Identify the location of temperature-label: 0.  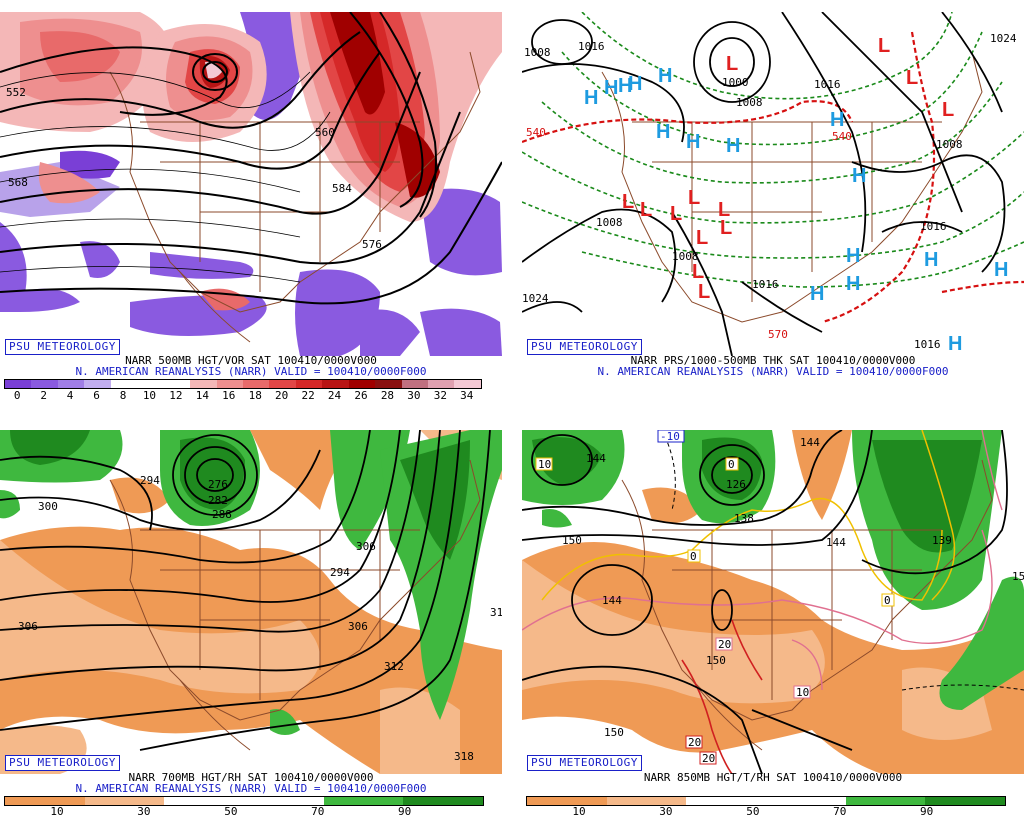
(693, 556).